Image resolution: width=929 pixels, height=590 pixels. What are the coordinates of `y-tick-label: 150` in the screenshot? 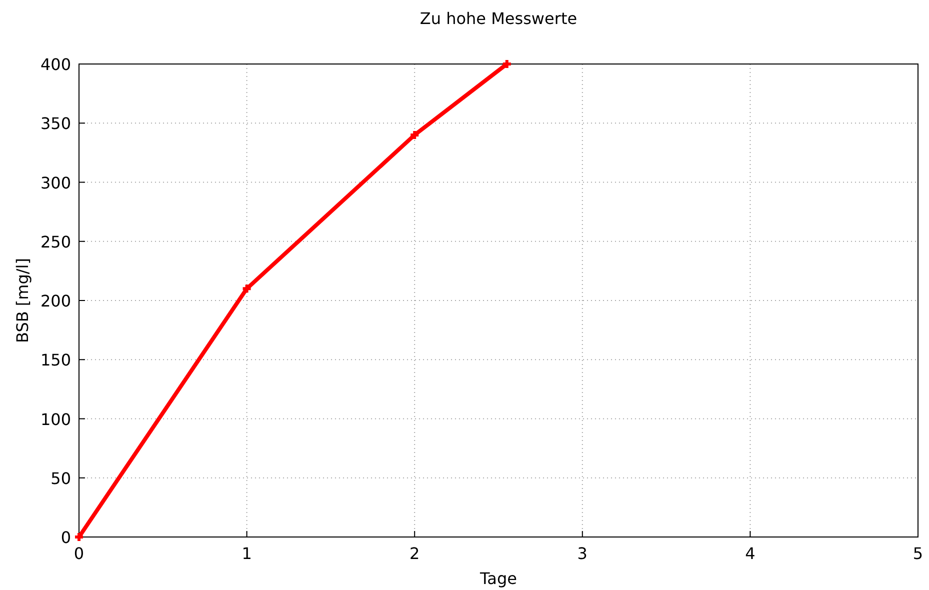 It's located at (55, 360).